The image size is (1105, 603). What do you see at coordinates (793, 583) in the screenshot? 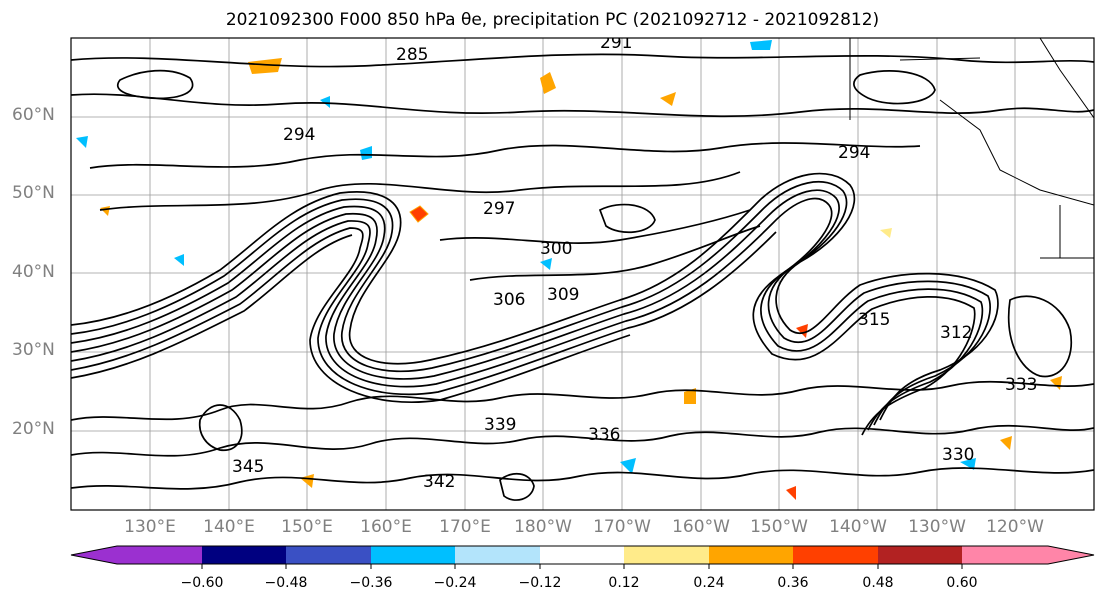
I see `colorbar-tick-label: 0.36` at bounding box center [793, 583].